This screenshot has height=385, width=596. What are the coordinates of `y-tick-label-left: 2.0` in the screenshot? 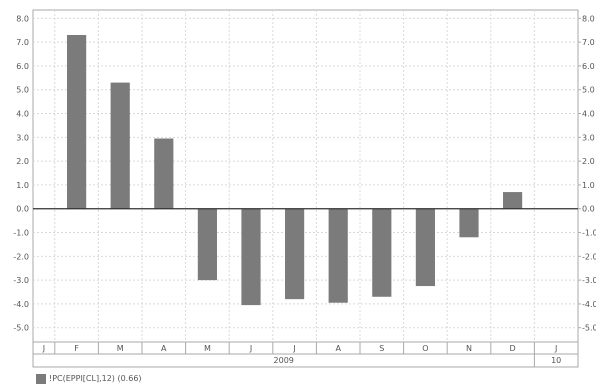 It's located at (22, 161).